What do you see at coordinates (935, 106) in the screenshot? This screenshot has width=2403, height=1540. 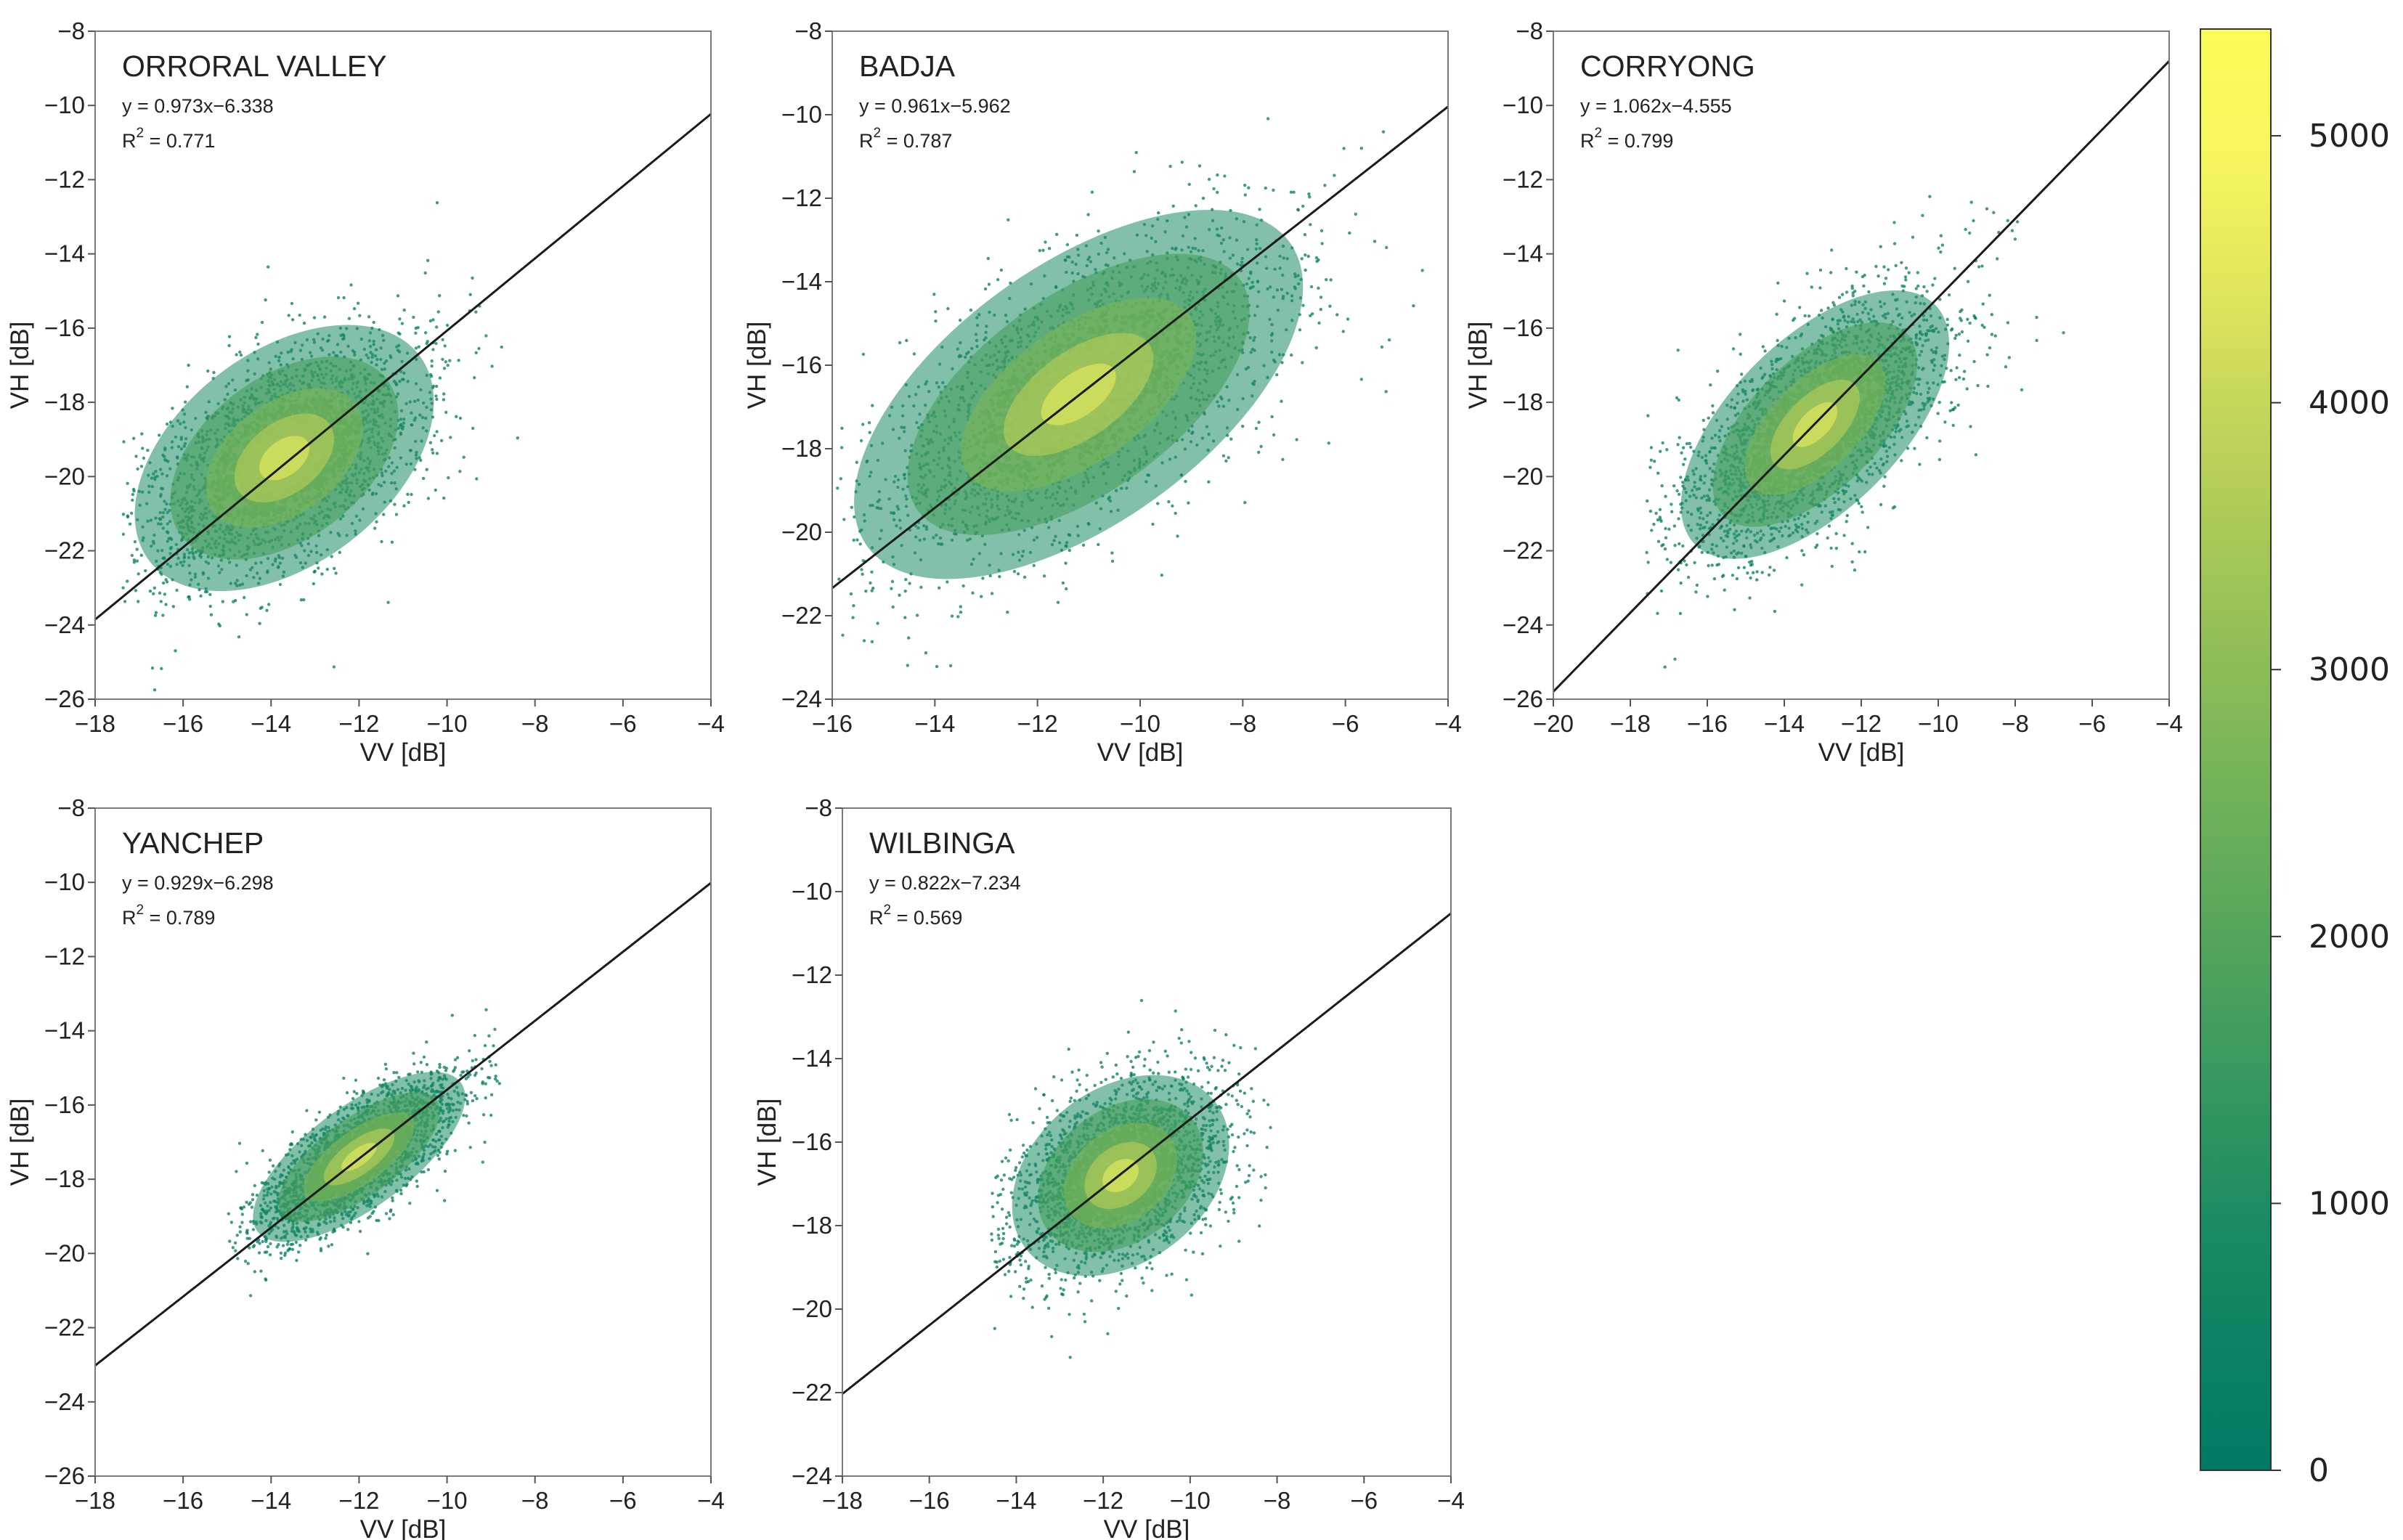 I see `regression-equation: y = 0.961x−5.962` at bounding box center [935, 106].